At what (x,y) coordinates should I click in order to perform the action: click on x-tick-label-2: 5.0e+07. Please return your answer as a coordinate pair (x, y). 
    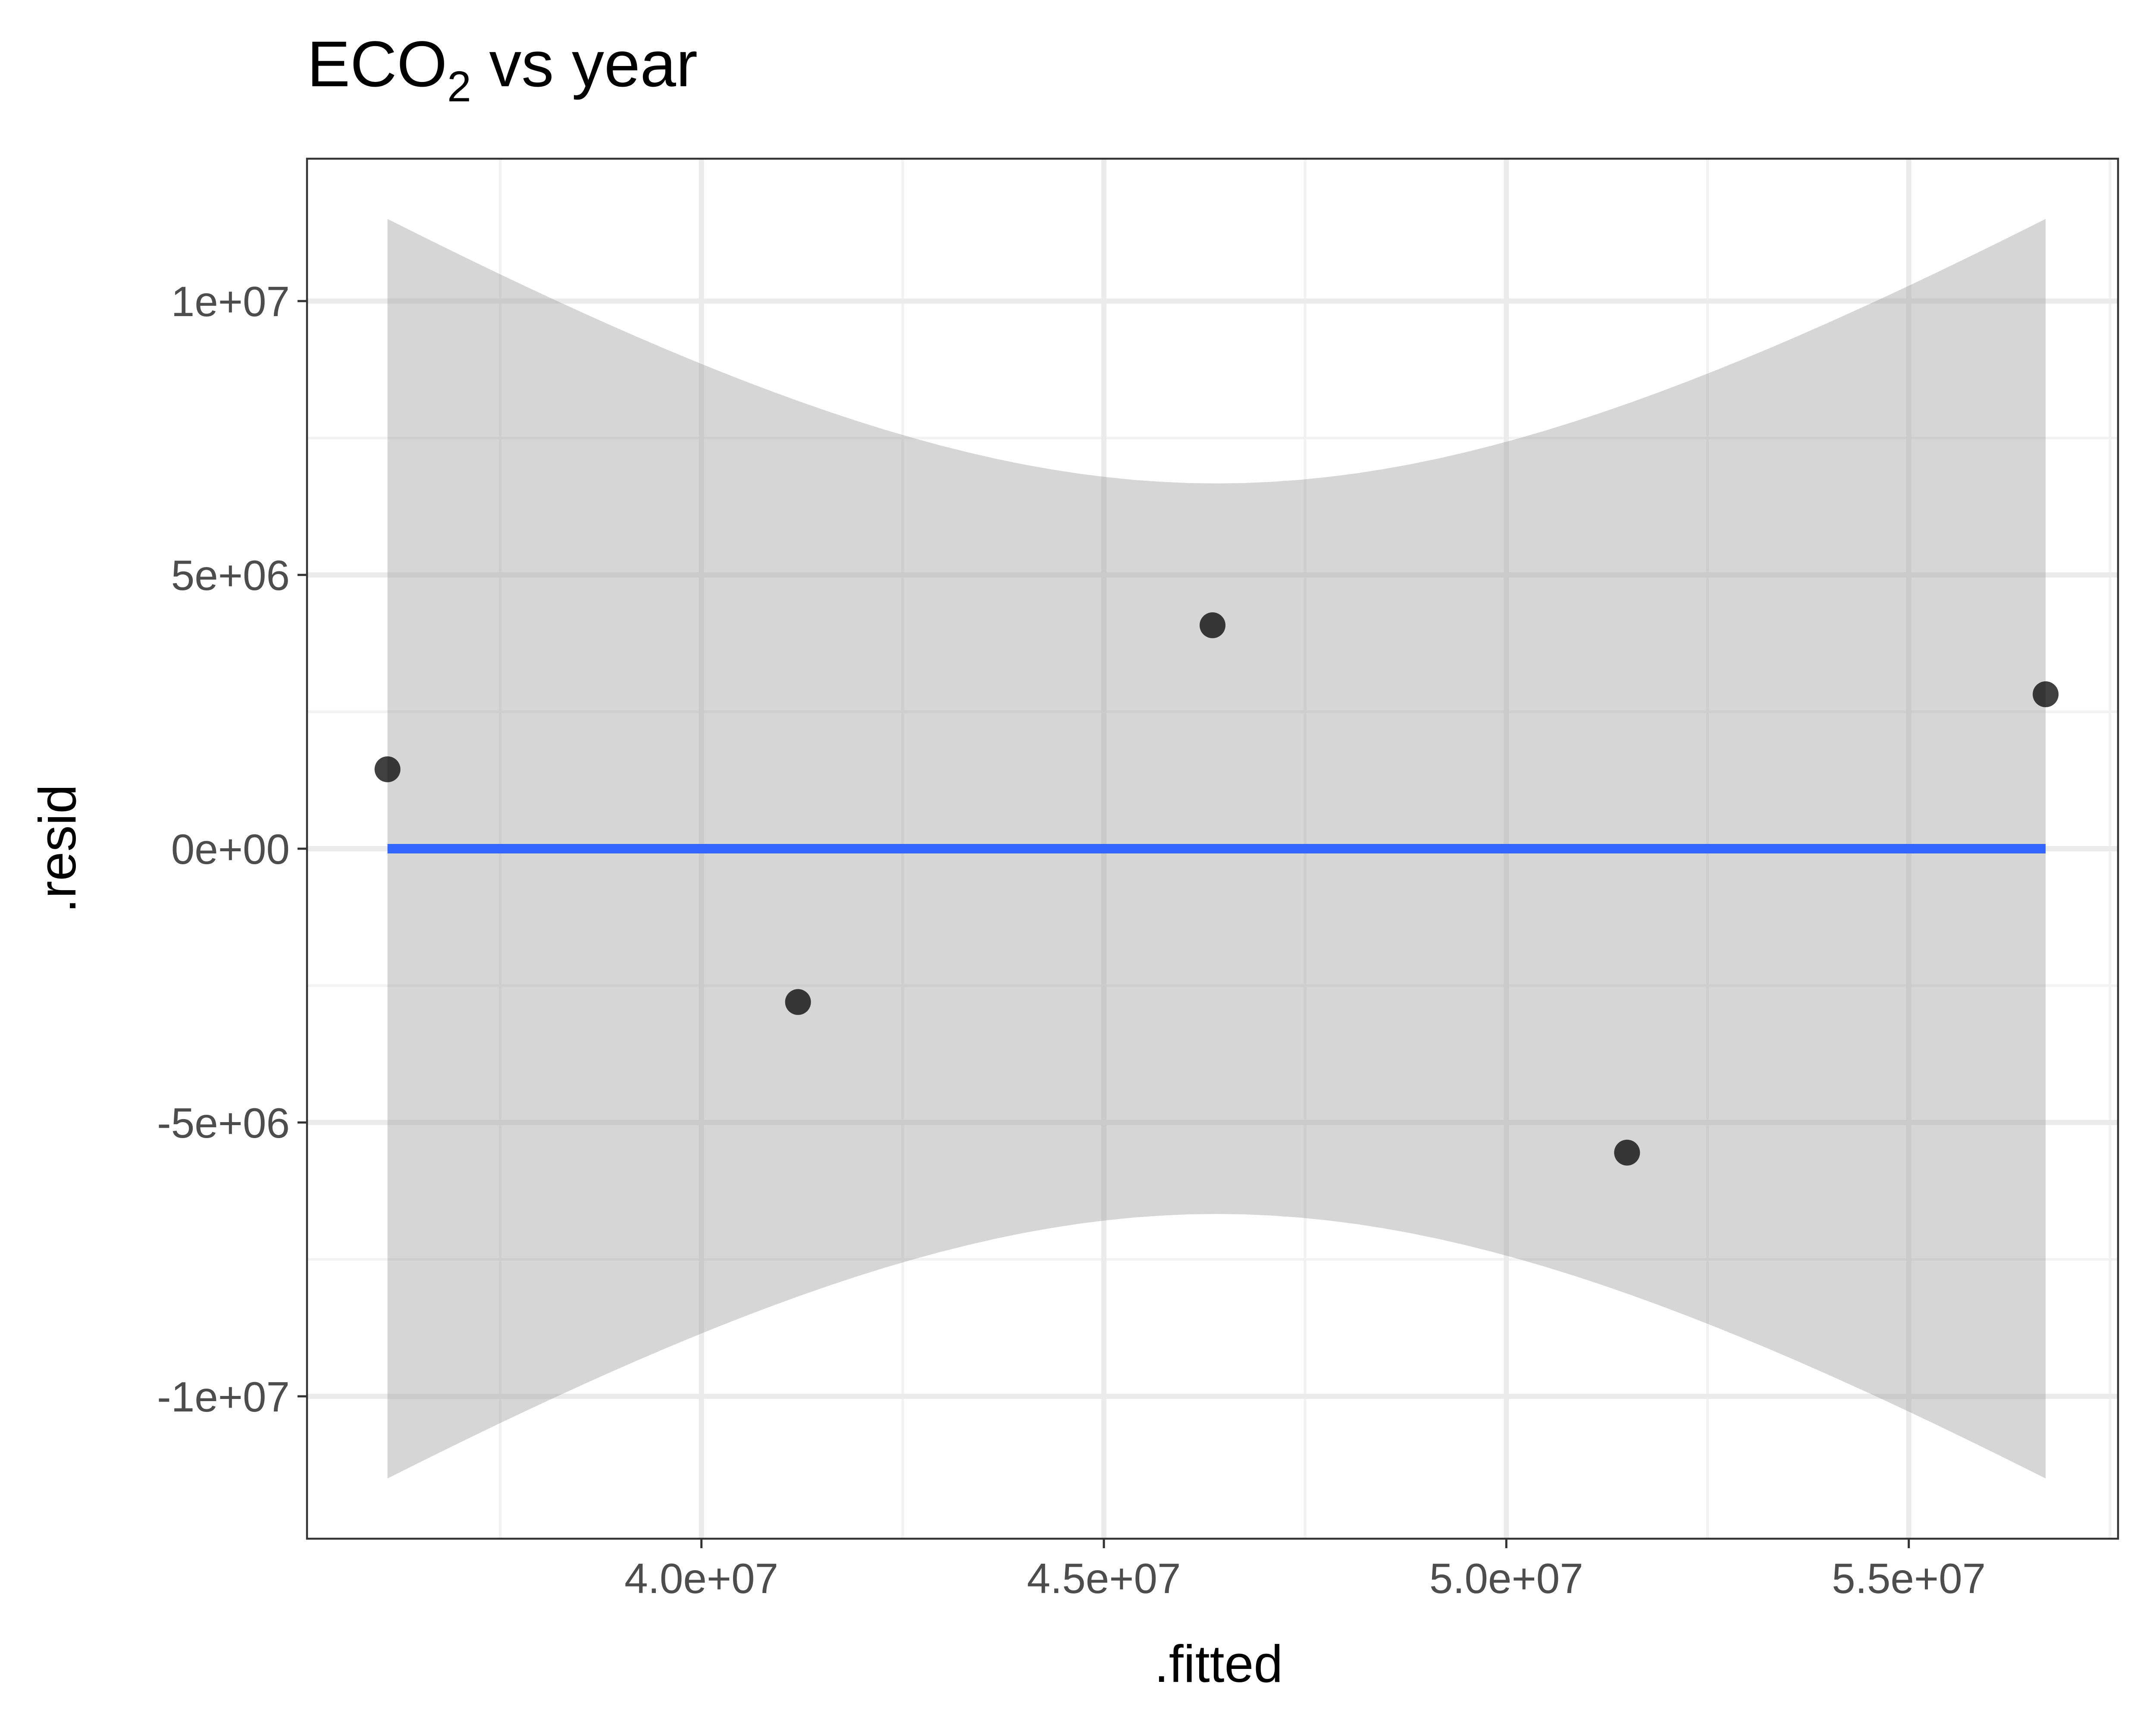
    Looking at the image, I should click on (1506, 1579).